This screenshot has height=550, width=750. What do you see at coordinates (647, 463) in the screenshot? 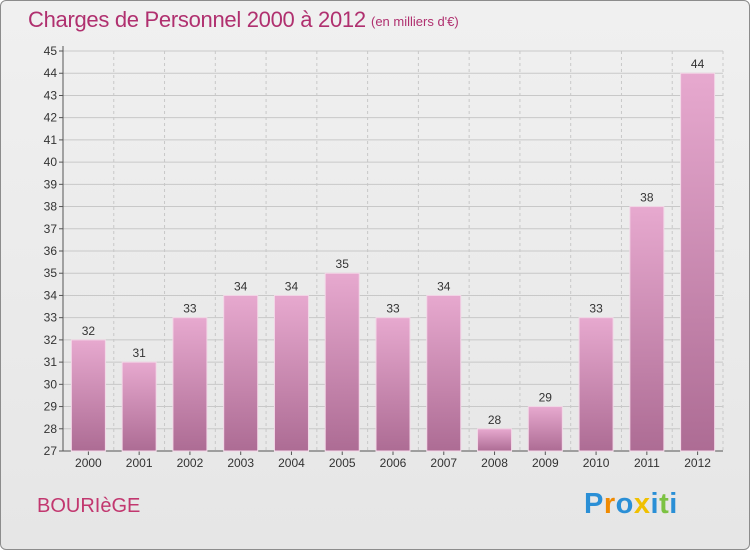
I see `x-tick-label: 2011` at bounding box center [647, 463].